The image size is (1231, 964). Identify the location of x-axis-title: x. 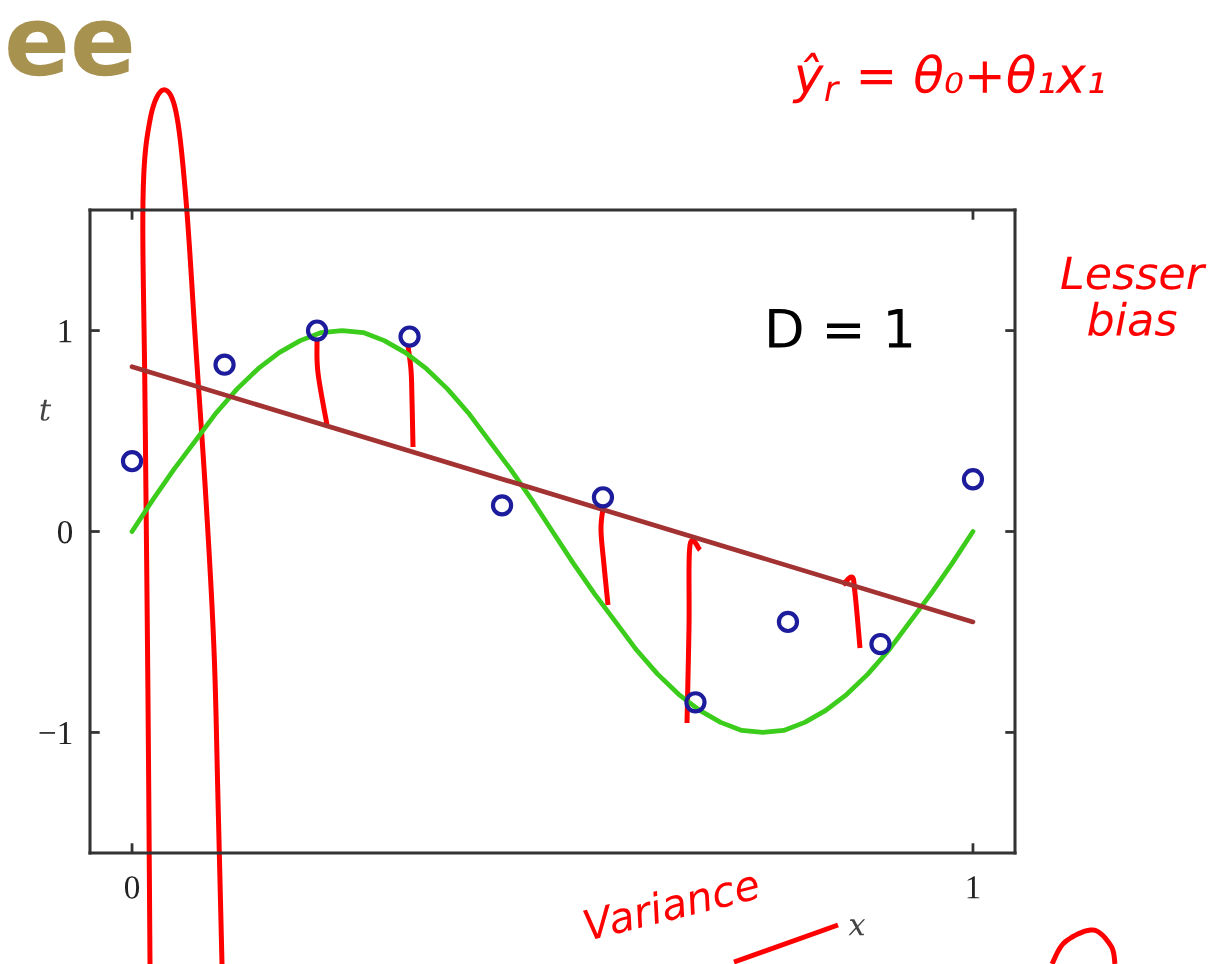
(857, 927).